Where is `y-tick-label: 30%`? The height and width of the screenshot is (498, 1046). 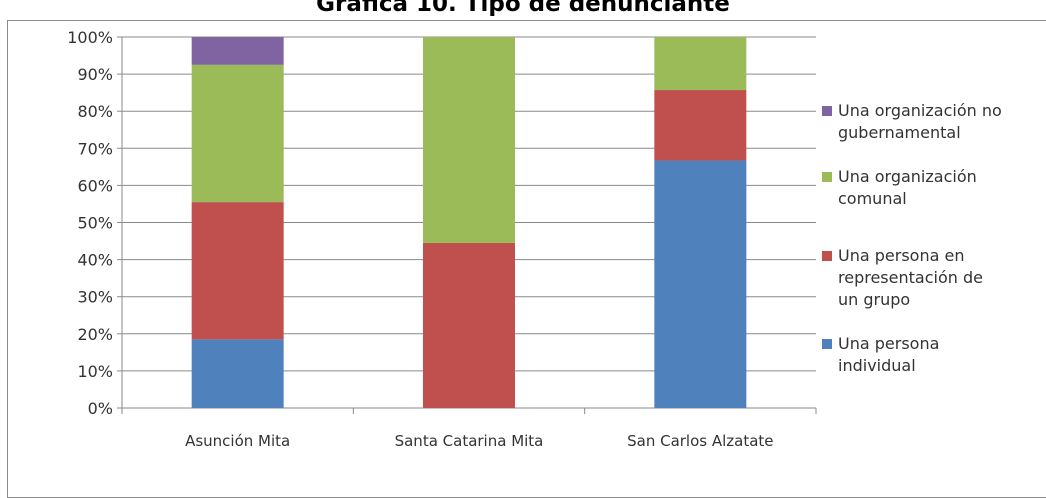 y-tick-label: 30% is located at coordinates (95, 297).